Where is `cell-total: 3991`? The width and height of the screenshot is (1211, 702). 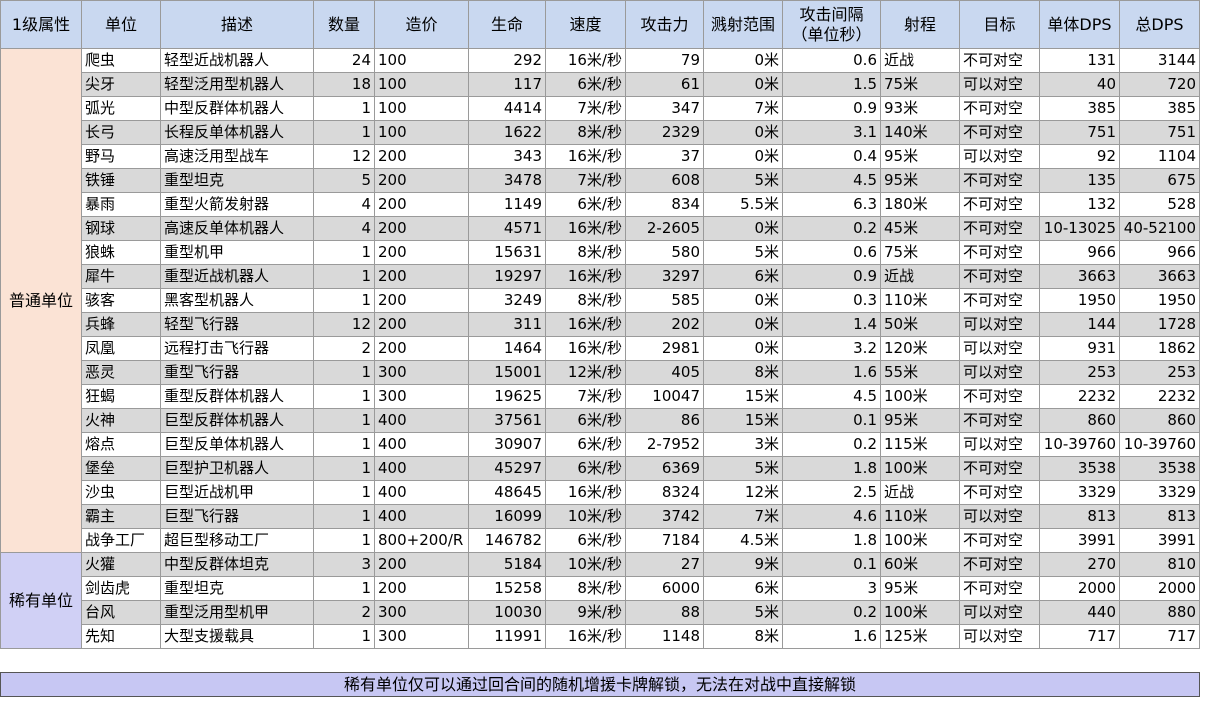 cell-total: 3991 is located at coordinates (1159, 540).